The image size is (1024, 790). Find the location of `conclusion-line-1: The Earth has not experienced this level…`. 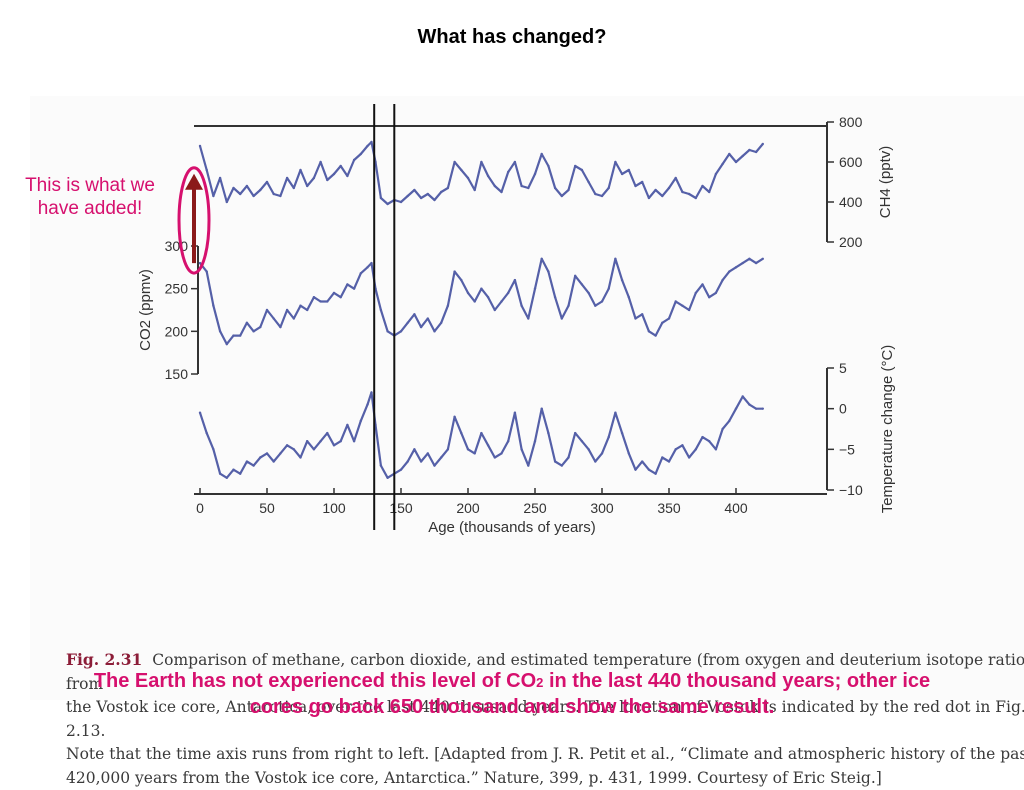

conclusion-line-1: The Earth has not experienced this level… is located at coordinates (512, 682).